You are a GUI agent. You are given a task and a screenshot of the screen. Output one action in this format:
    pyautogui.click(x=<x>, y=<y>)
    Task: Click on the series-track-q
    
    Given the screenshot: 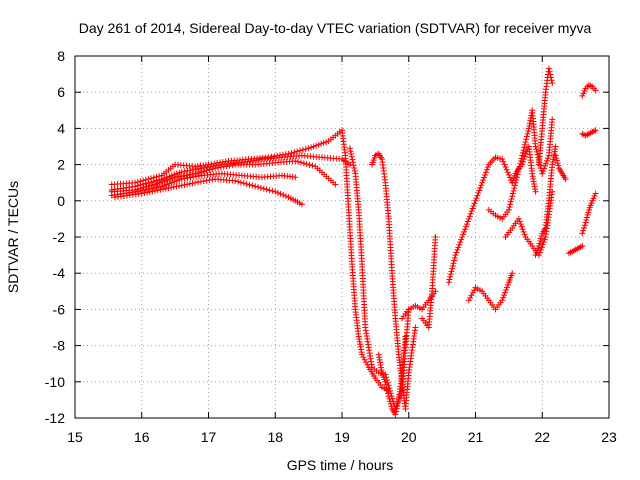 What is the action you would take?
    pyautogui.click(x=545, y=116)
    